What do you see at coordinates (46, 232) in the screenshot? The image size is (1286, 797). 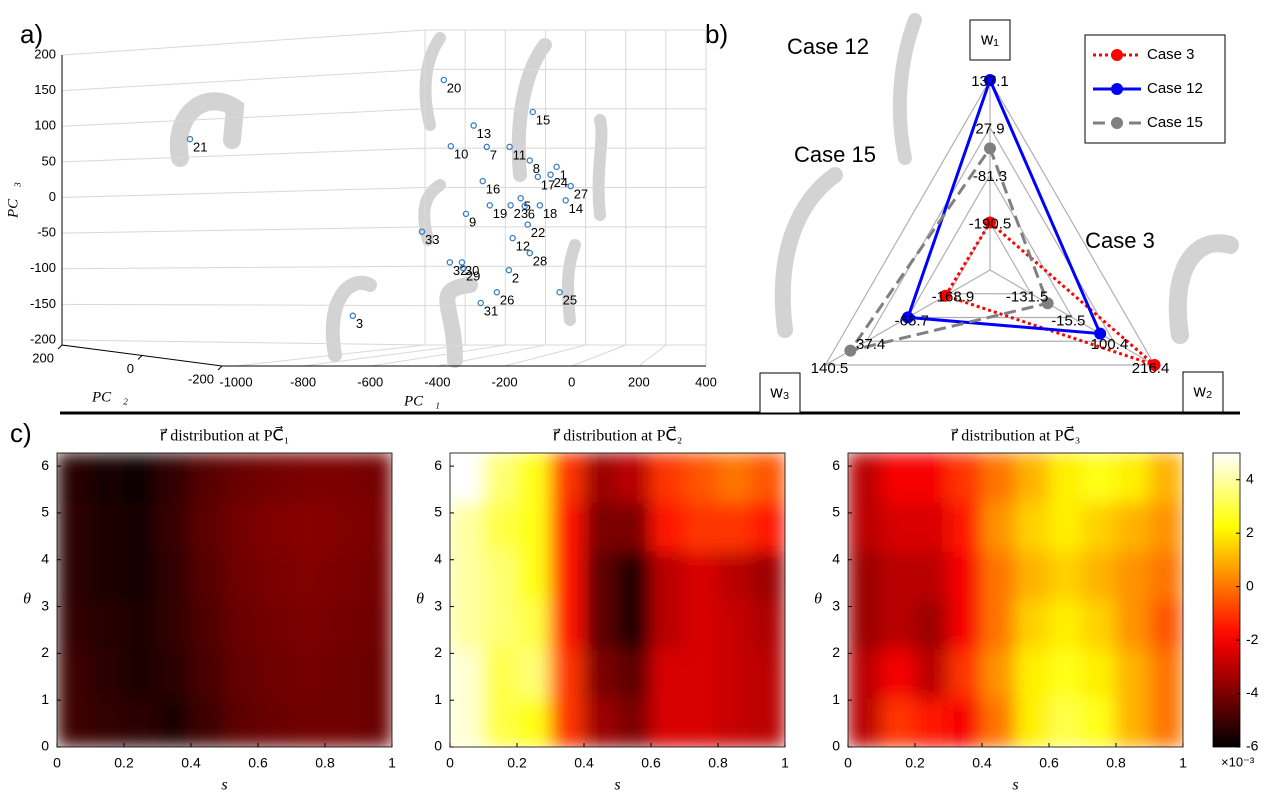 I see `z-tick-label: -50` at bounding box center [46, 232].